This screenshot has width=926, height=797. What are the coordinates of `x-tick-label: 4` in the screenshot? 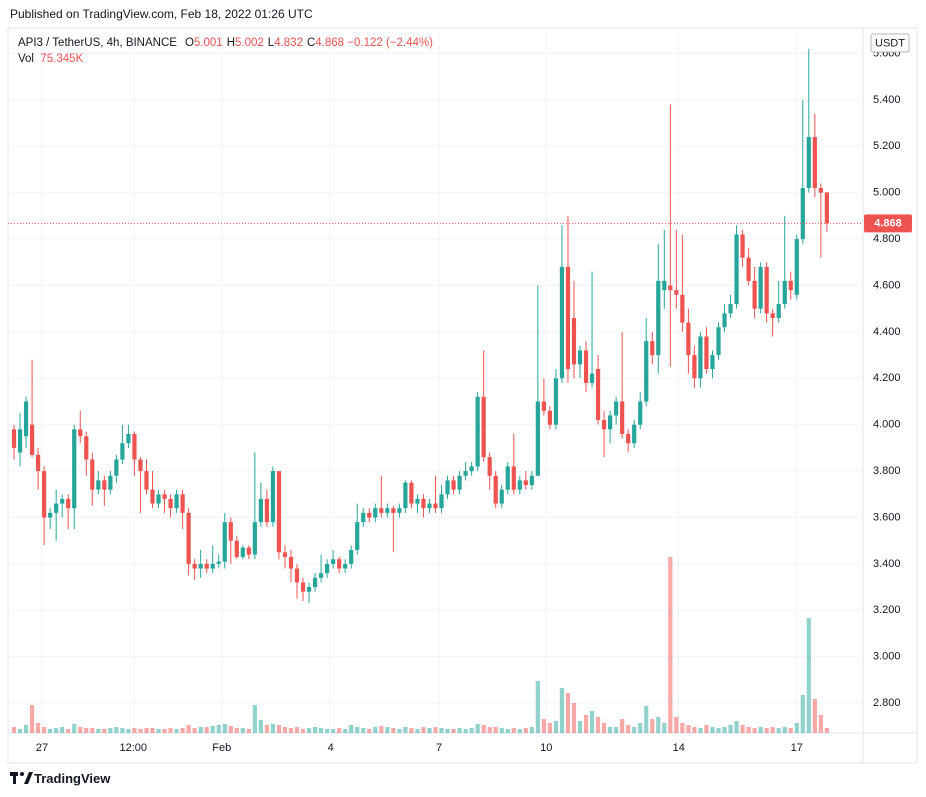 It's located at (331, 748).